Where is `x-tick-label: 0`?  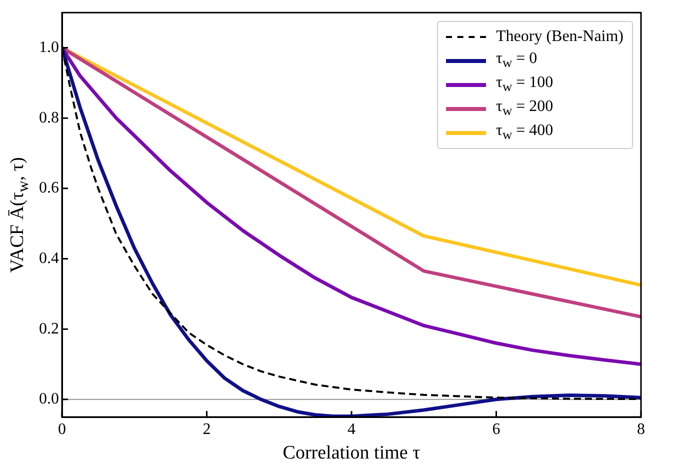
x-tick-label: 0 is located at coordinates (62, 429).